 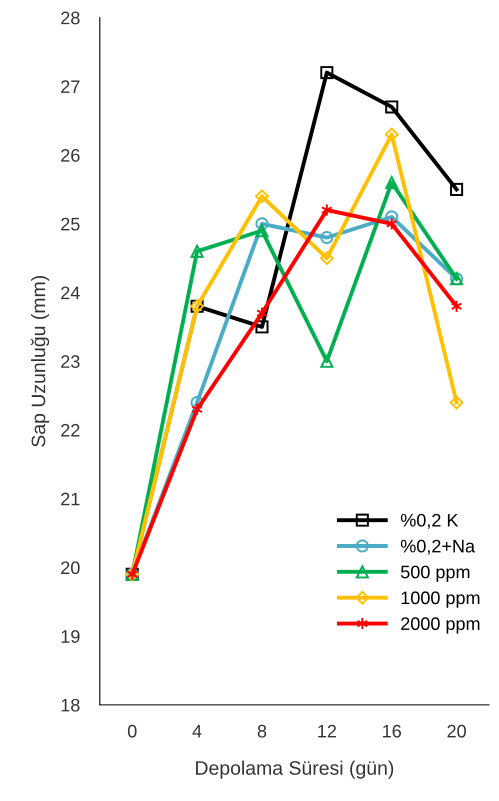 What do you see at coordinates (456, 731) in the screenshot?
I see `x-tick-label: 20` at bounding box center [456, 731].